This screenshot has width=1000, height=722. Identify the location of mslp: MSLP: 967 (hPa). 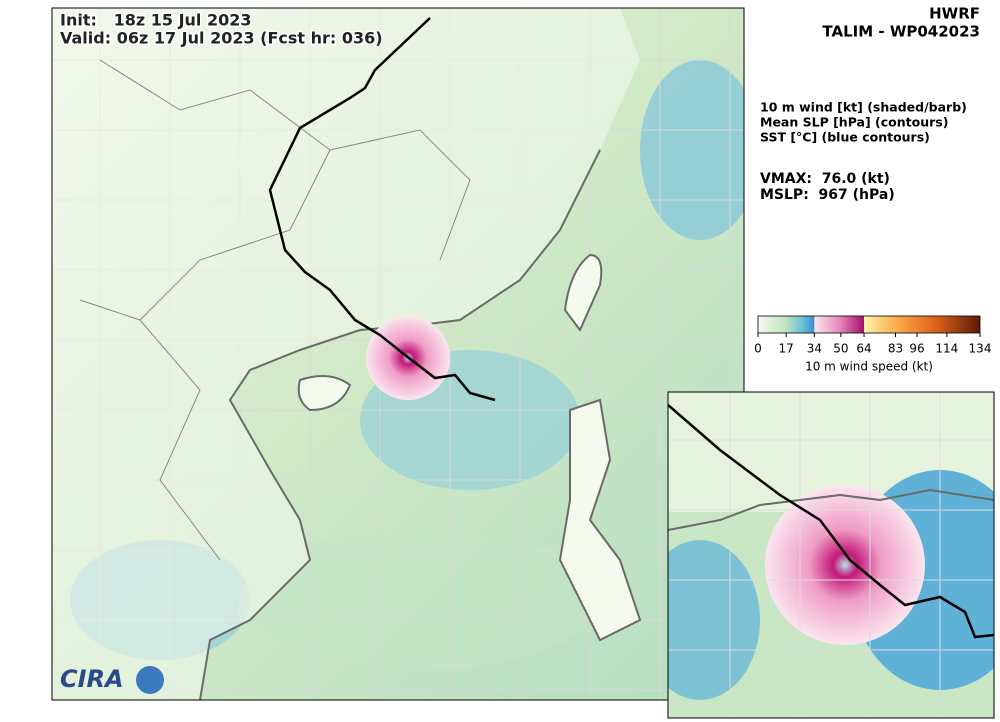
(827, 195).